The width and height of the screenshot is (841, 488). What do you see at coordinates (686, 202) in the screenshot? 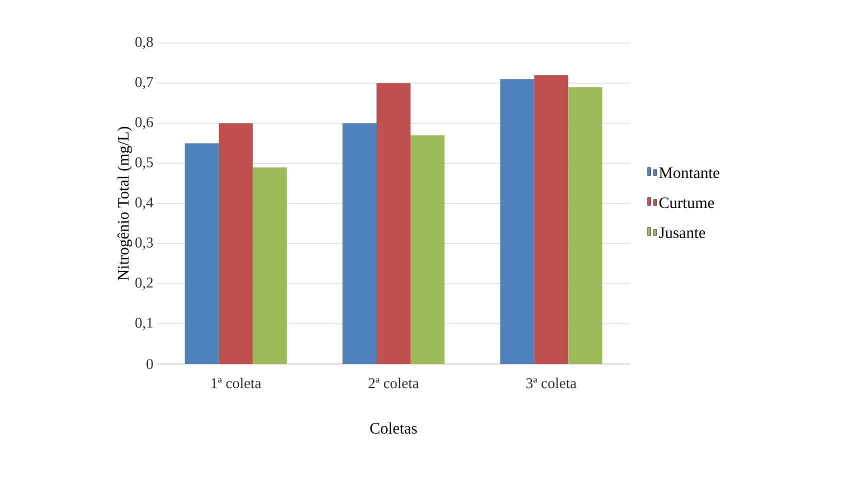
I see `legend-label: Curtume` at bounding box center [686, 202].